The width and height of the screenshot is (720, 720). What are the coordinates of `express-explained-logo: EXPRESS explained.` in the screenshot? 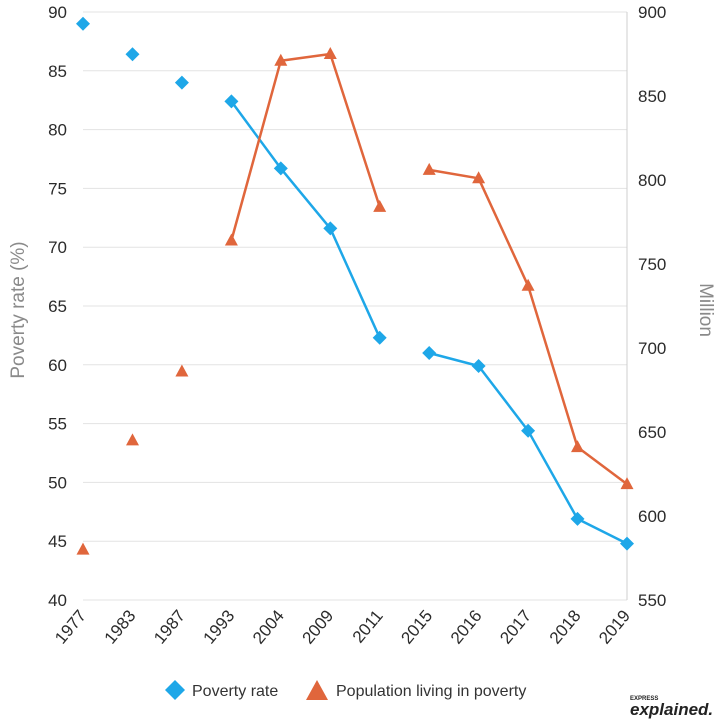 It's located at (671, 707).